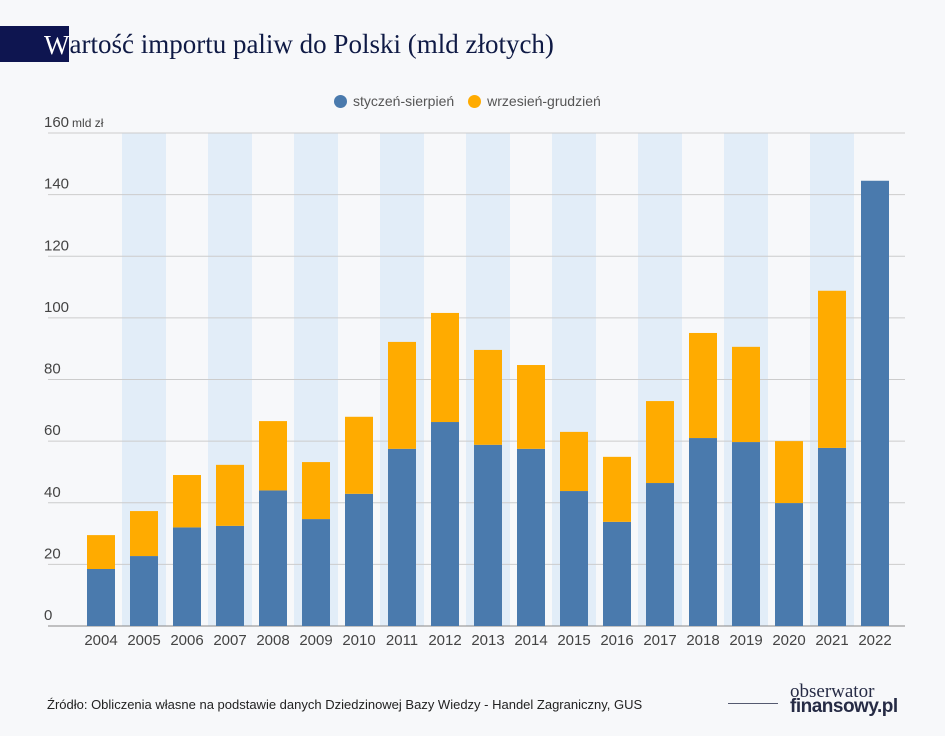 The height and width of the screenshot is (736, 945). I want to click on y-tick-label: 40, so click(52, 492).